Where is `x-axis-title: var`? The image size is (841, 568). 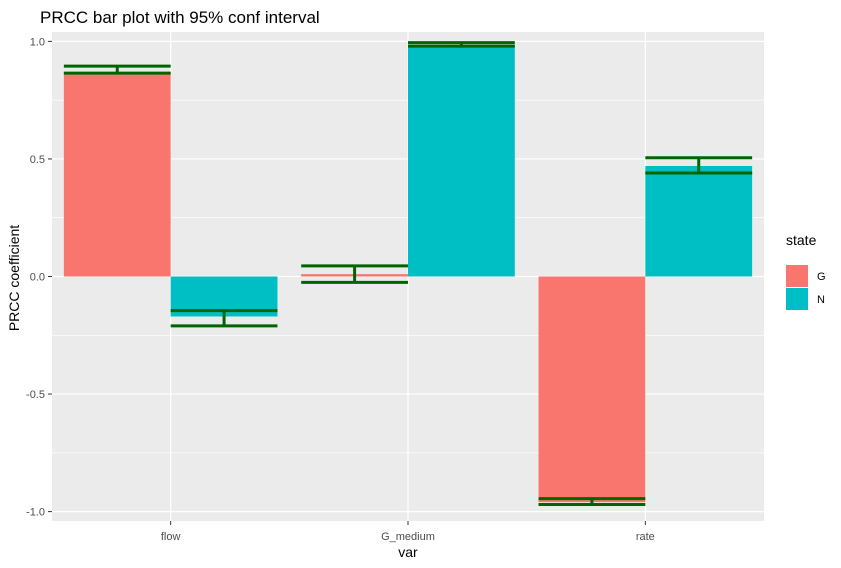
x-axis-title: var is located at coordinates (408, 552).